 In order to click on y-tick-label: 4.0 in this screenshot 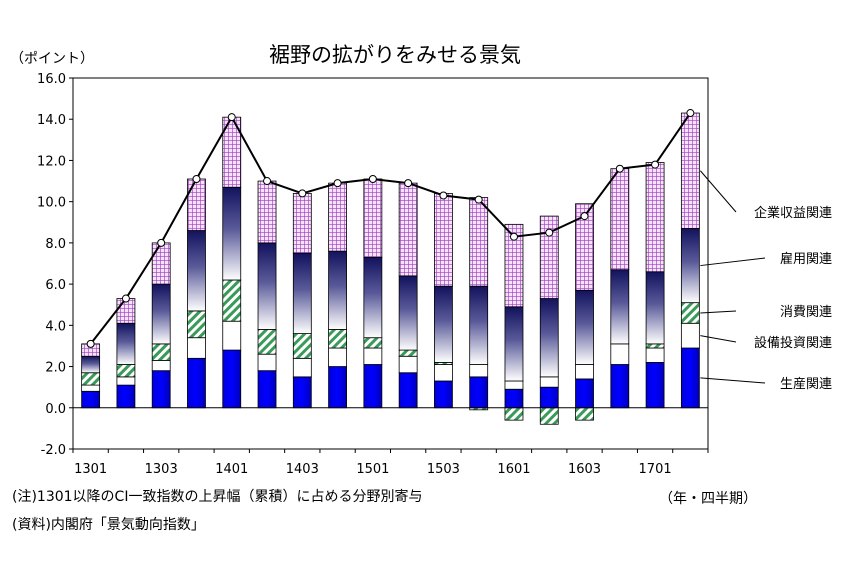, I will do `click(55, 326)`.